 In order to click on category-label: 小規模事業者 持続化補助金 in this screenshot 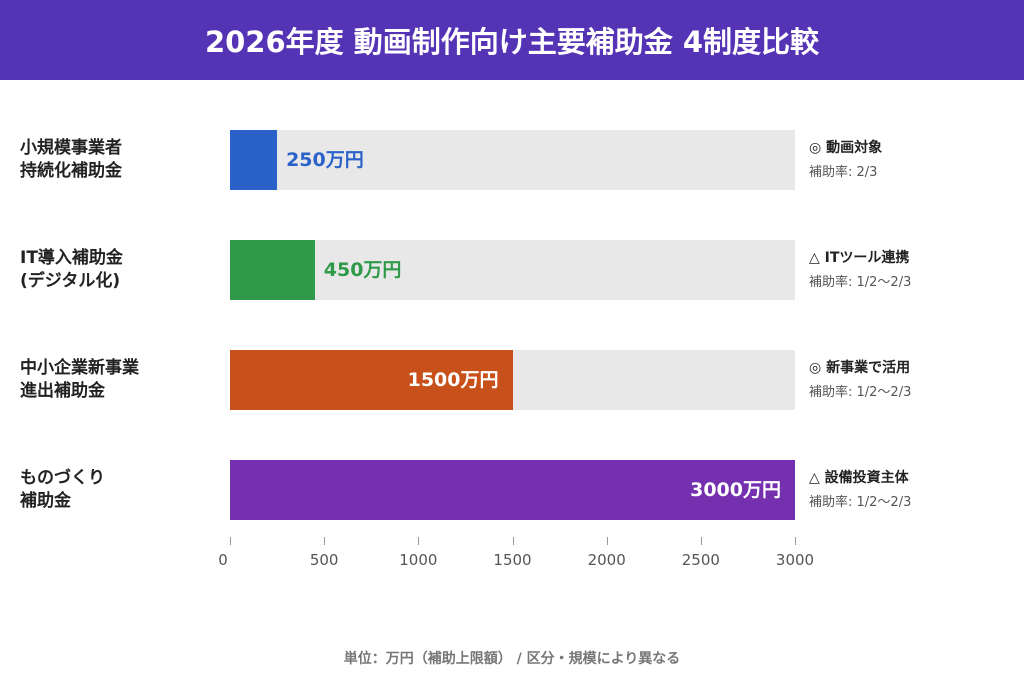, I will do `click(71, 159)`.